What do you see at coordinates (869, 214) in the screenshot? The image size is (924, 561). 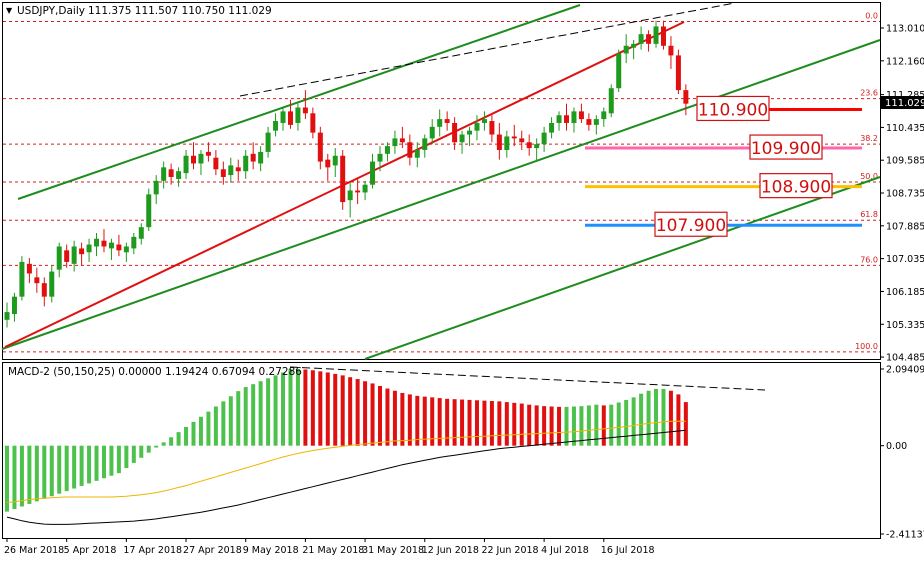 I see `fib-level-label: 61.8` at bounding box center [869, 214].